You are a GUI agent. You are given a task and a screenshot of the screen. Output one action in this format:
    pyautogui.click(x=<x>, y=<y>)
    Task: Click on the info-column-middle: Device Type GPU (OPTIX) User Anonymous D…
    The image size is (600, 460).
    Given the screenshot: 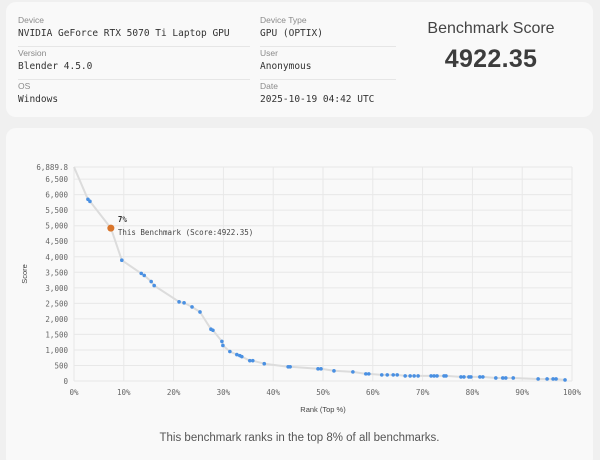 What is the action you would take?
    pyautogui.click(x=328, y=63)
    